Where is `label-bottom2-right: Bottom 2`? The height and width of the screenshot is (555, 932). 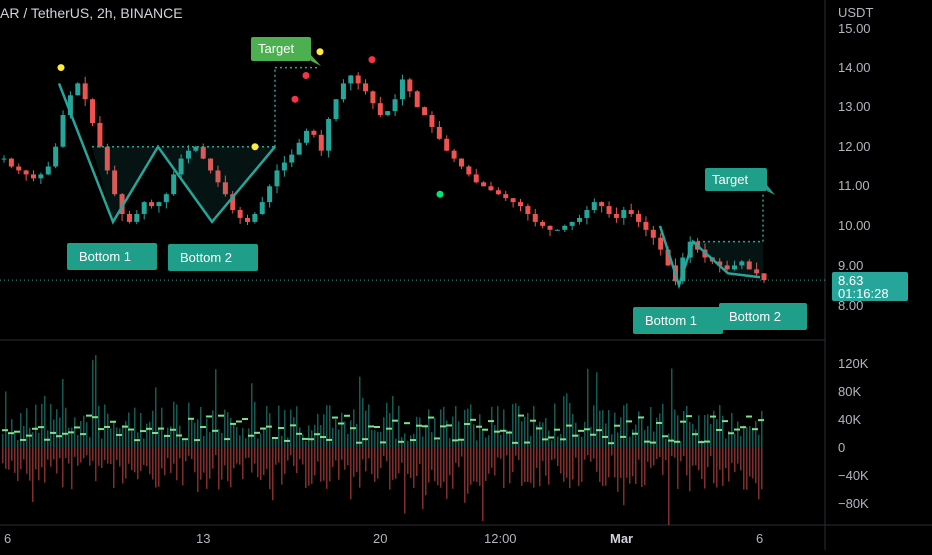 label-bottom2-right: Bottom 2 is located at coordinates (763, 316).